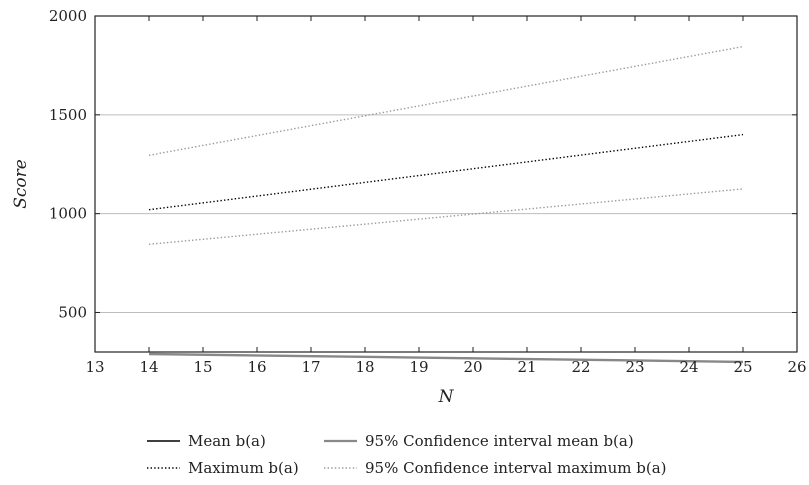 The width and height of the screenshot is (809, 485). Describe the element at coordinates (516, 468) in the screenshot. I see `legend-label: 95% Confidence interval maximum b(a)` at that location.